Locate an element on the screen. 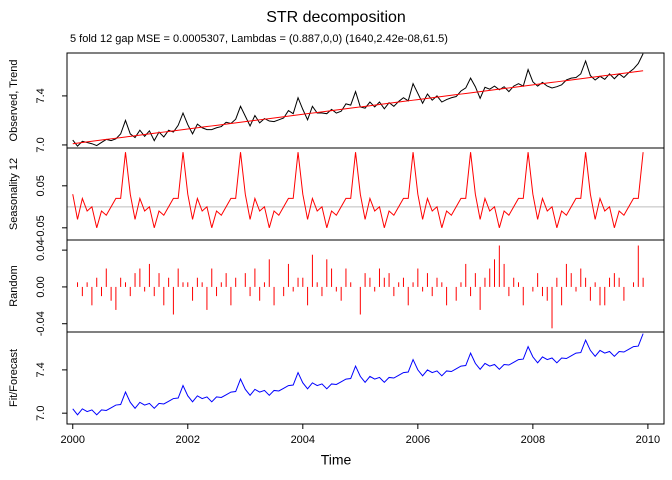 This screenshot has height=480, width=672. x-tick-label: 2010 is located at coordinates (648, 440).